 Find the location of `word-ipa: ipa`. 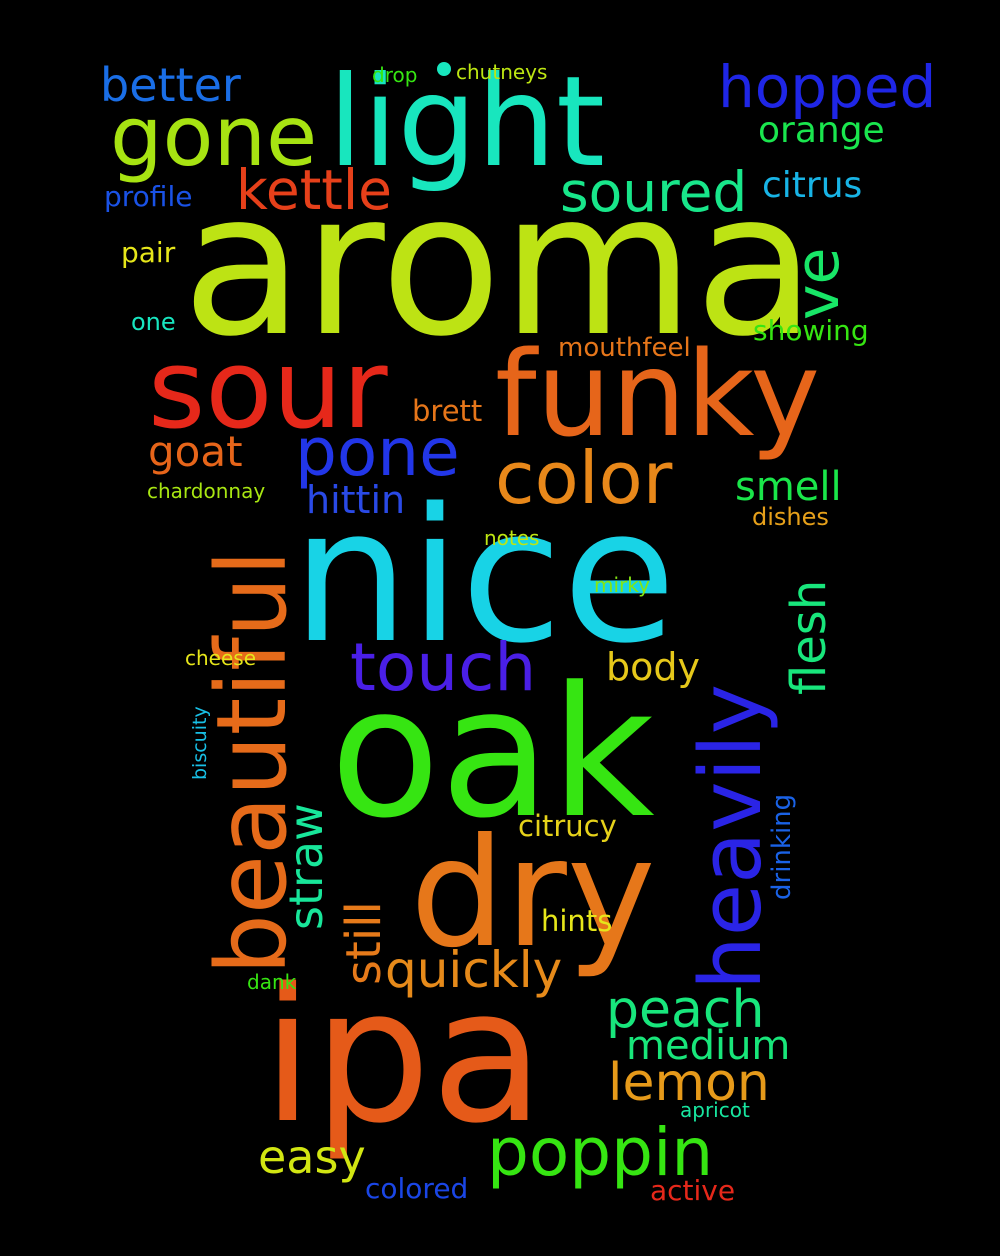

word-ipa: ipa is located at coordinates (403, 1056).